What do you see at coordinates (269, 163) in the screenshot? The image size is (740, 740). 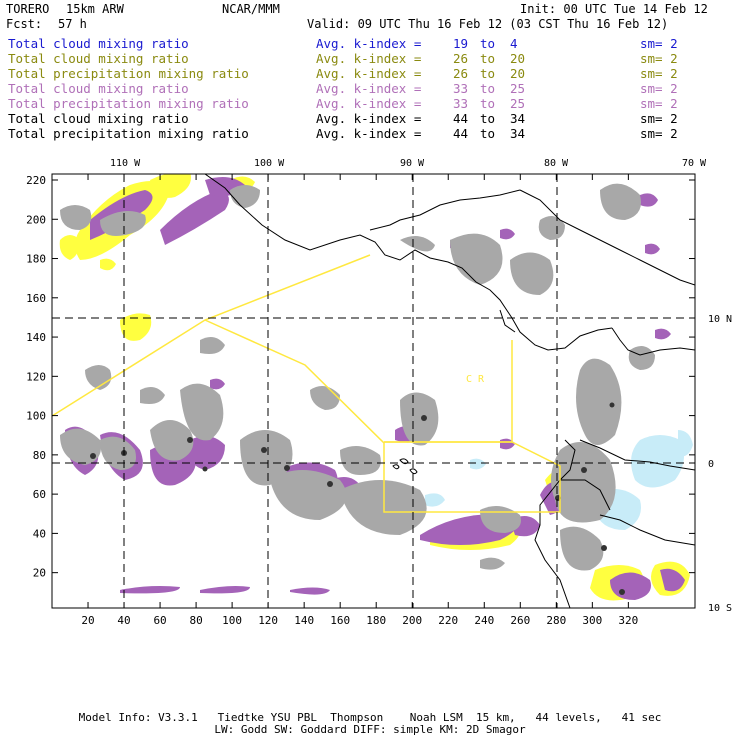 I see `lon-label-100w: 100 W` at bounding box center [269, 163].